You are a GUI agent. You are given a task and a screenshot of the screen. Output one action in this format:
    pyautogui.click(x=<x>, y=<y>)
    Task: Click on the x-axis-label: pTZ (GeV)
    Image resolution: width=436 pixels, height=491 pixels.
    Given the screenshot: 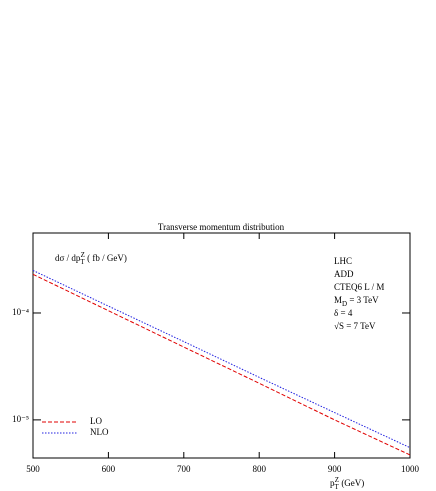 What is the action you would take?
    pyautogui.click(x=347, y=483)
    